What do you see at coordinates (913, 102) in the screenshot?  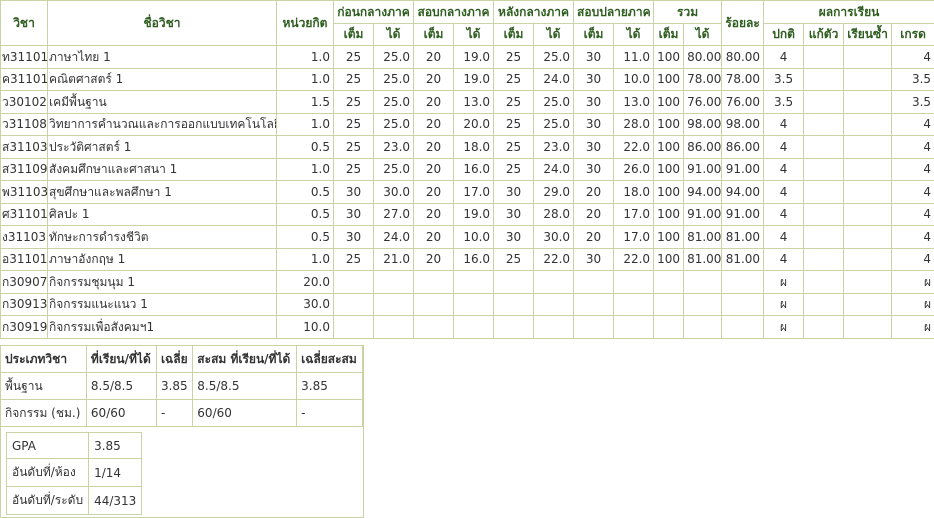 I see `result-grade: 3.5` at bounding box center [913, 102].